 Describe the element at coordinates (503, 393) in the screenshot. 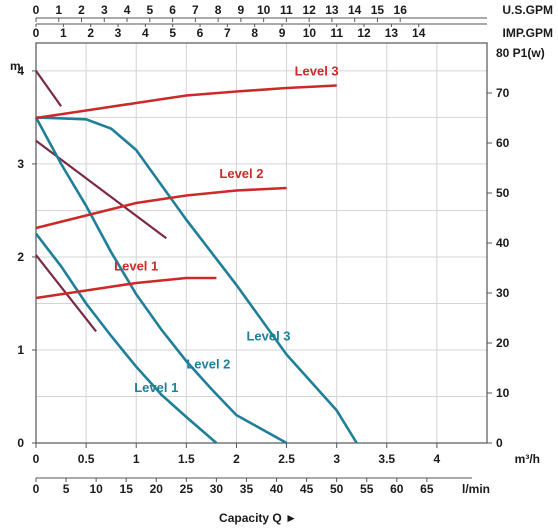

I see `right-tick-label: 10` at that location.